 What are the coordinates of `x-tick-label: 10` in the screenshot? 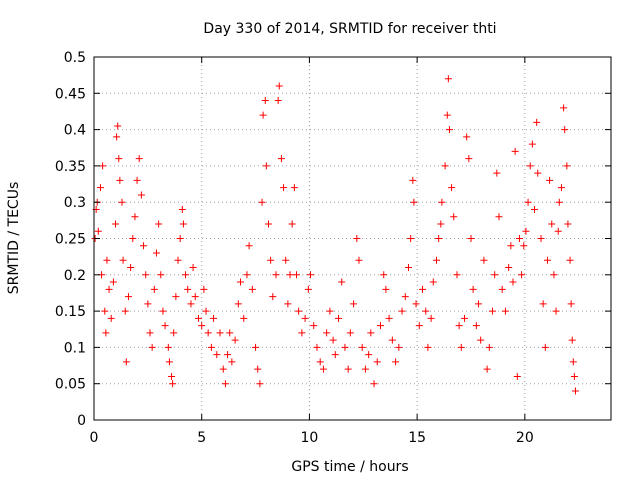 It's located at (310, 438).